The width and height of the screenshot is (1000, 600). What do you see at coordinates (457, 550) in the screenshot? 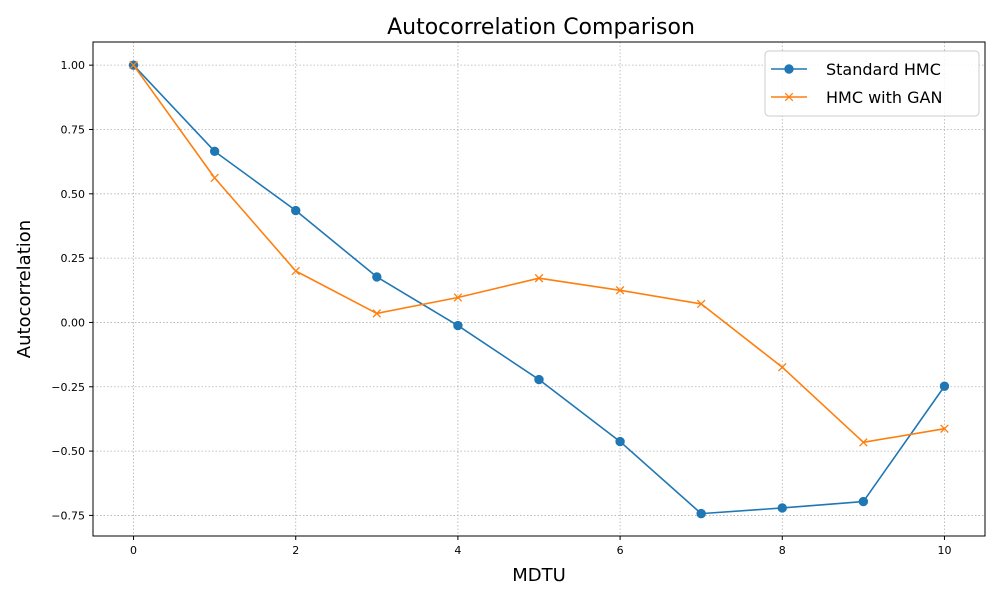
I see `x-tick-label: 4` at bounding box center [457, 550].